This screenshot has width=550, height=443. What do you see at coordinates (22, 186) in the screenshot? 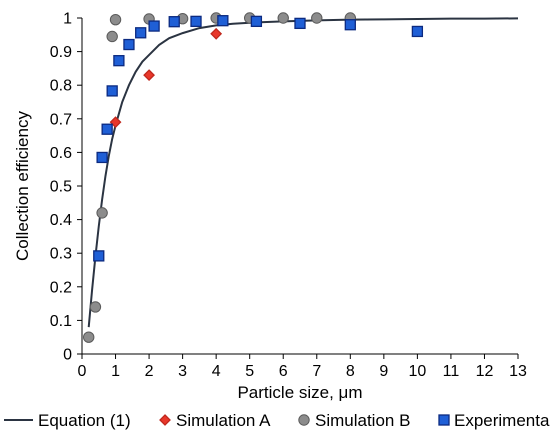
I see `y-axis-title: Collection efficiency` at bounding box center [22, 186].